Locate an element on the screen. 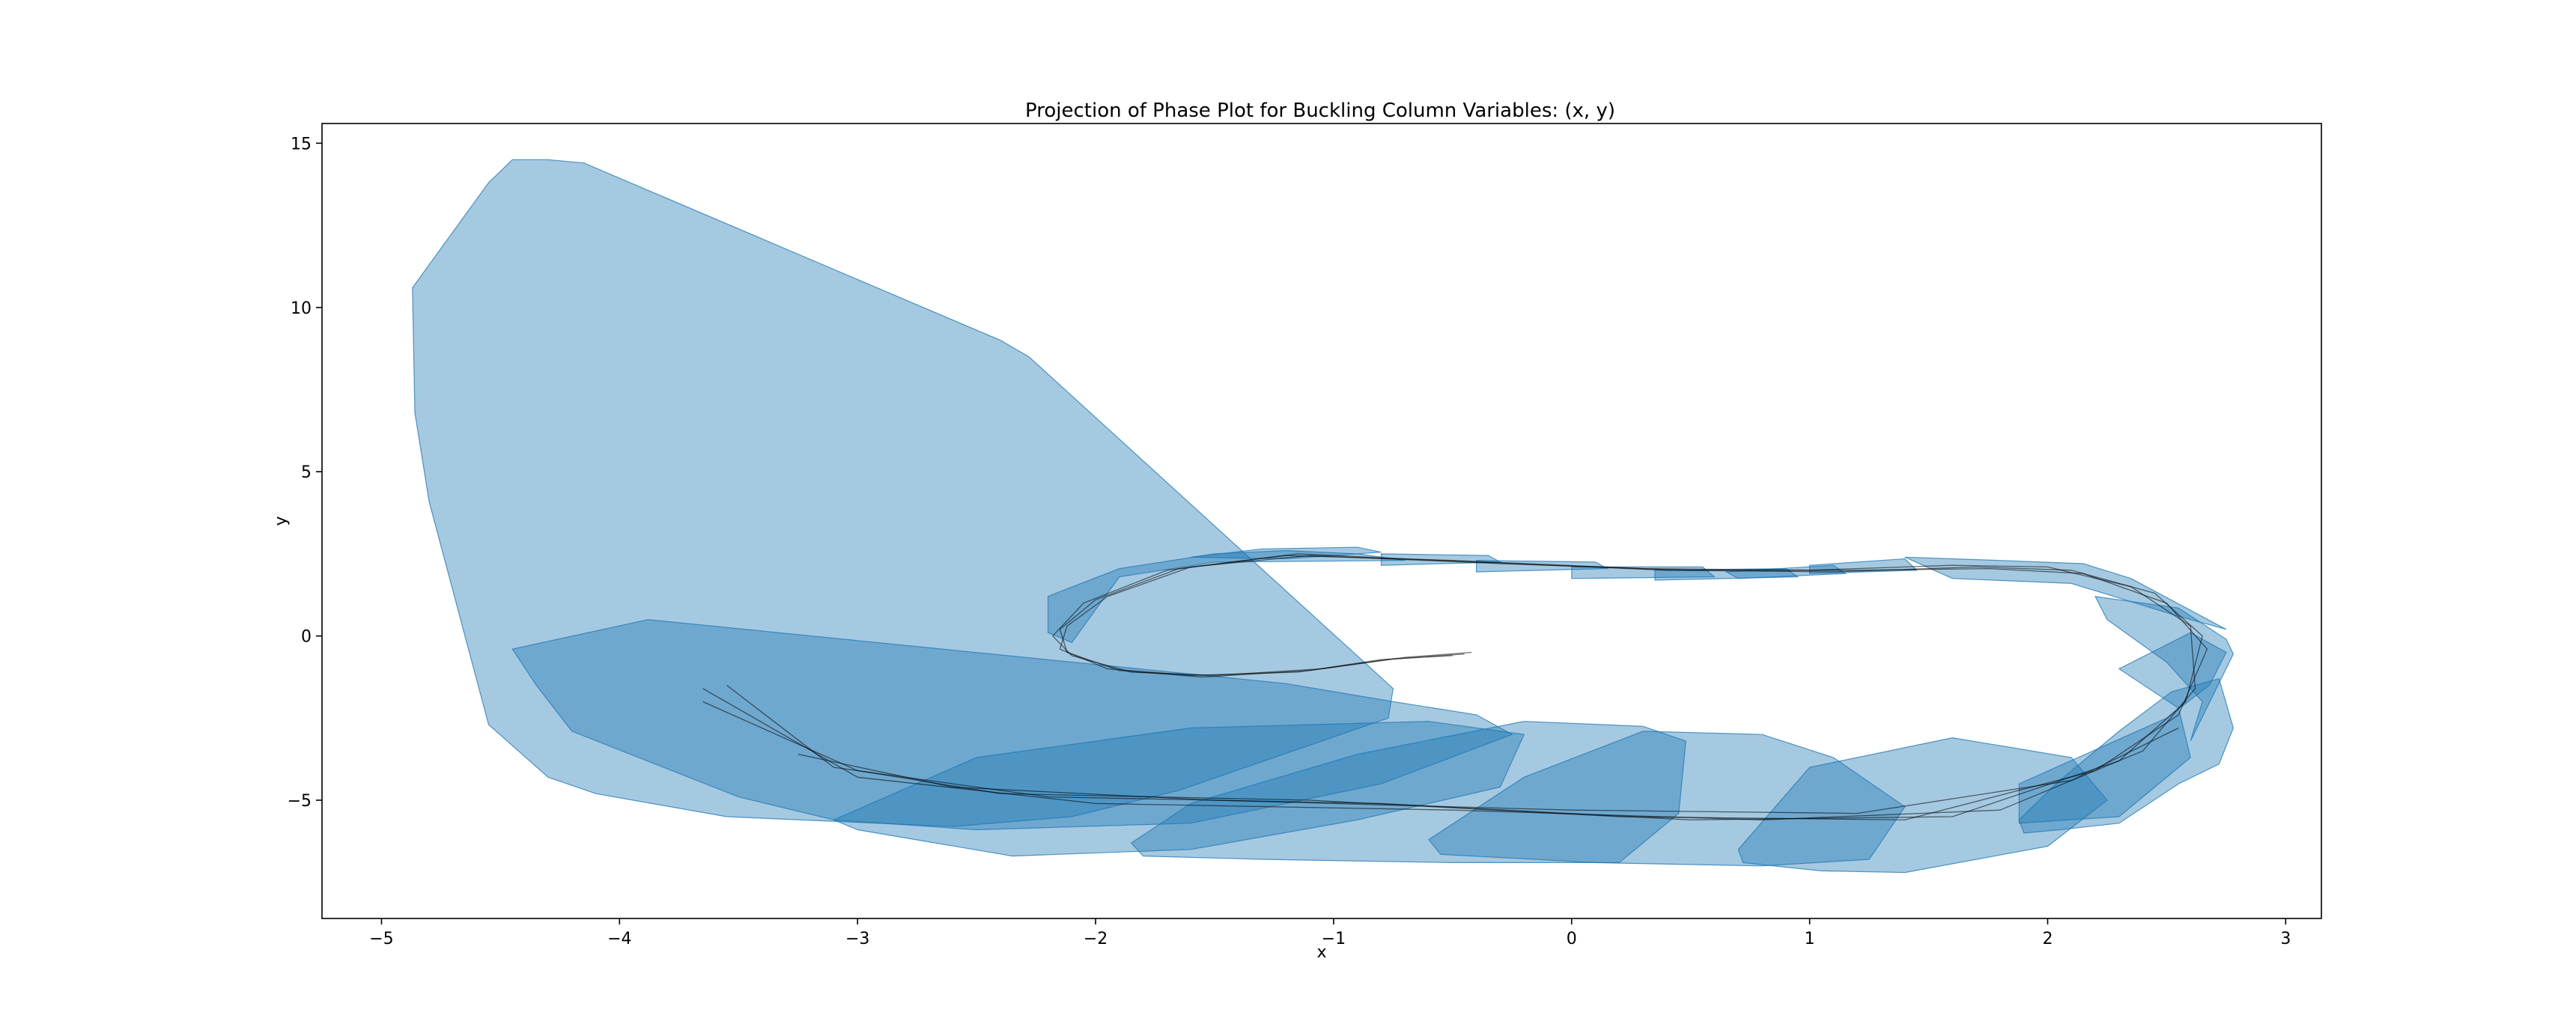  x-axis-label: x is located at coordinates (1321, 952).